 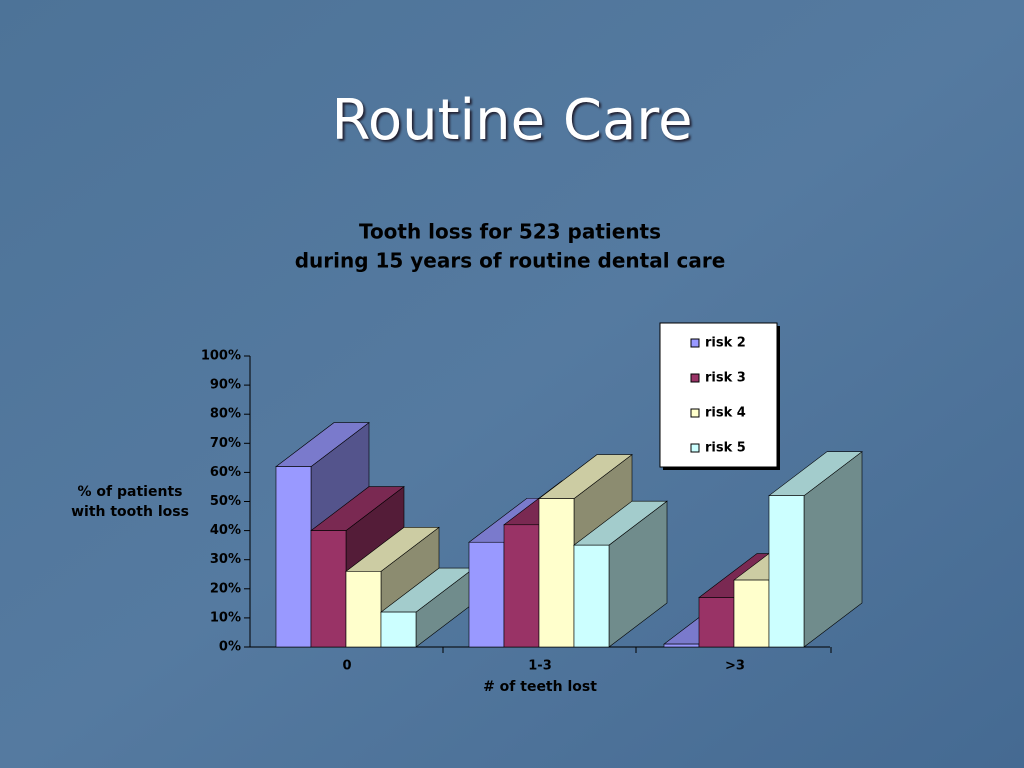 What do you see at coordinates (540, 687) in the screenshot?
I see `x-axis-label: # of teeth lost` at bounding box center [540, 687].